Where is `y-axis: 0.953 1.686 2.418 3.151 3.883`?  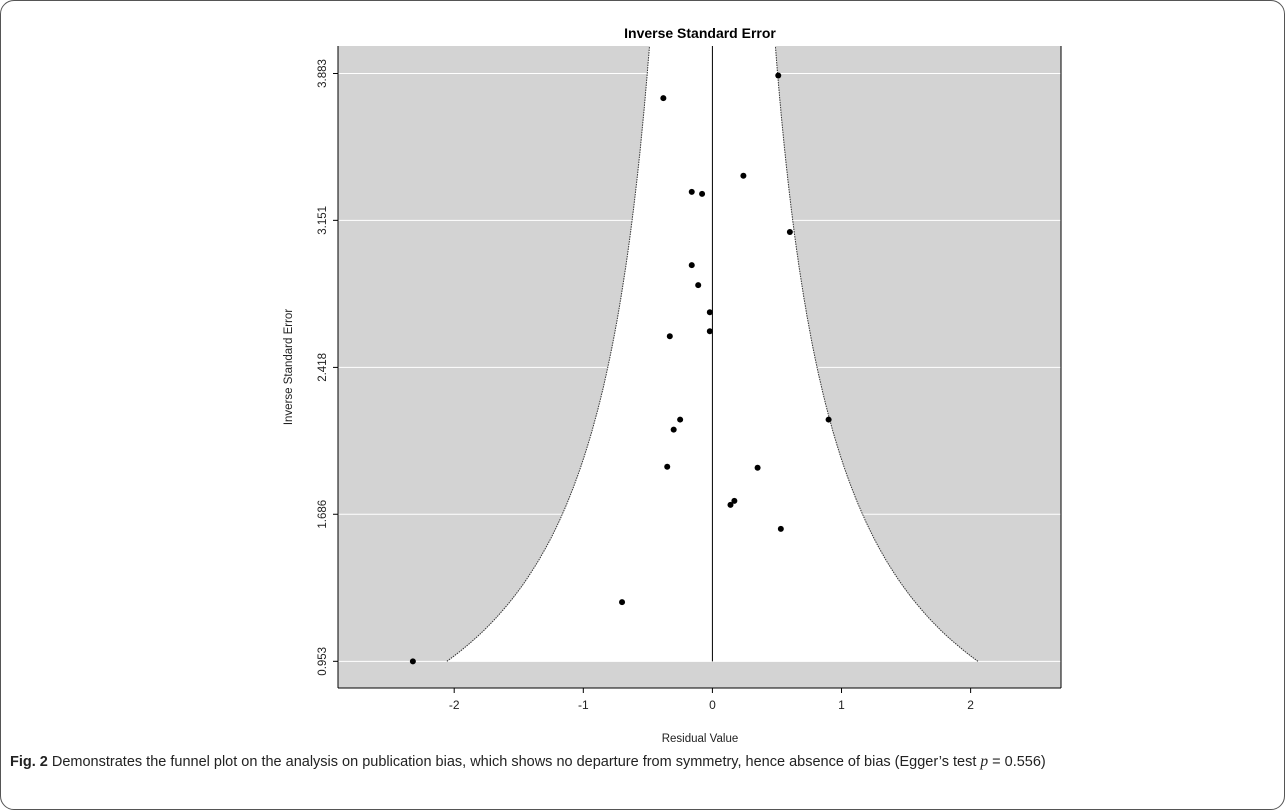 y-axis: 0.953 1.686 2.418 3.151 3.883 is located at coordinates (327, 367).